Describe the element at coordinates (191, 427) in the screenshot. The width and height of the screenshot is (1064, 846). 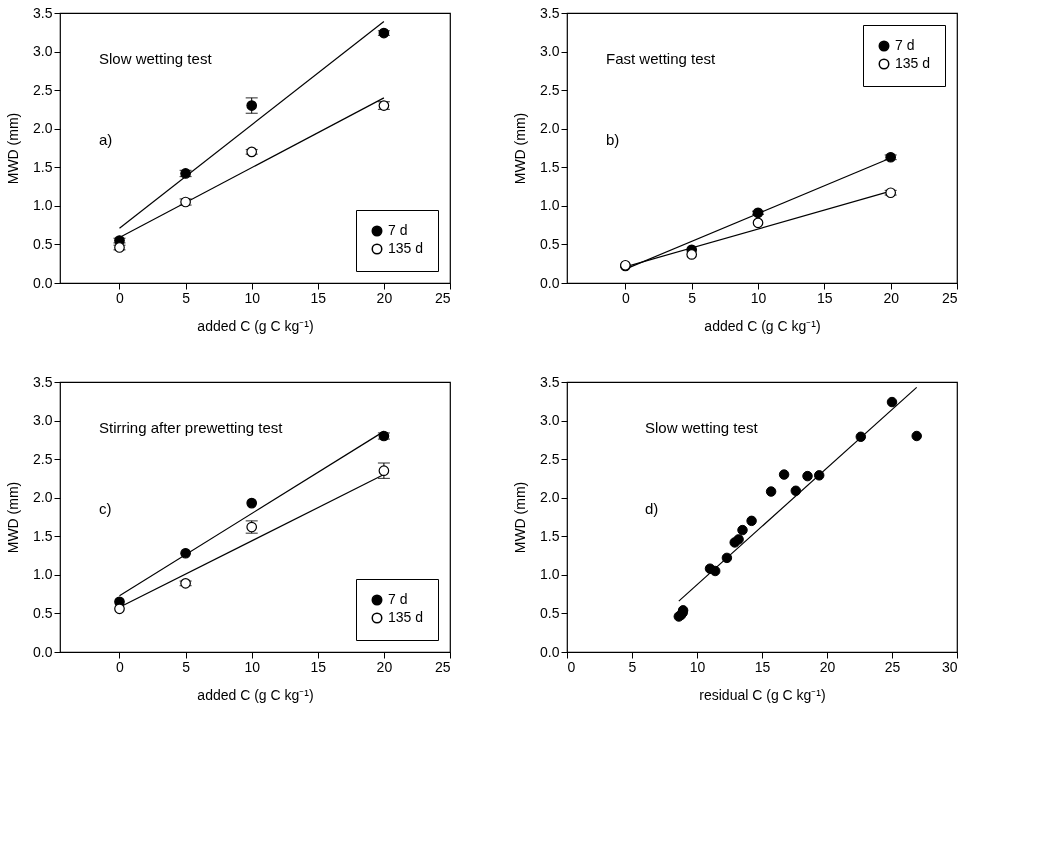
I see `annotation: Stirring after prewetting test` at that location.